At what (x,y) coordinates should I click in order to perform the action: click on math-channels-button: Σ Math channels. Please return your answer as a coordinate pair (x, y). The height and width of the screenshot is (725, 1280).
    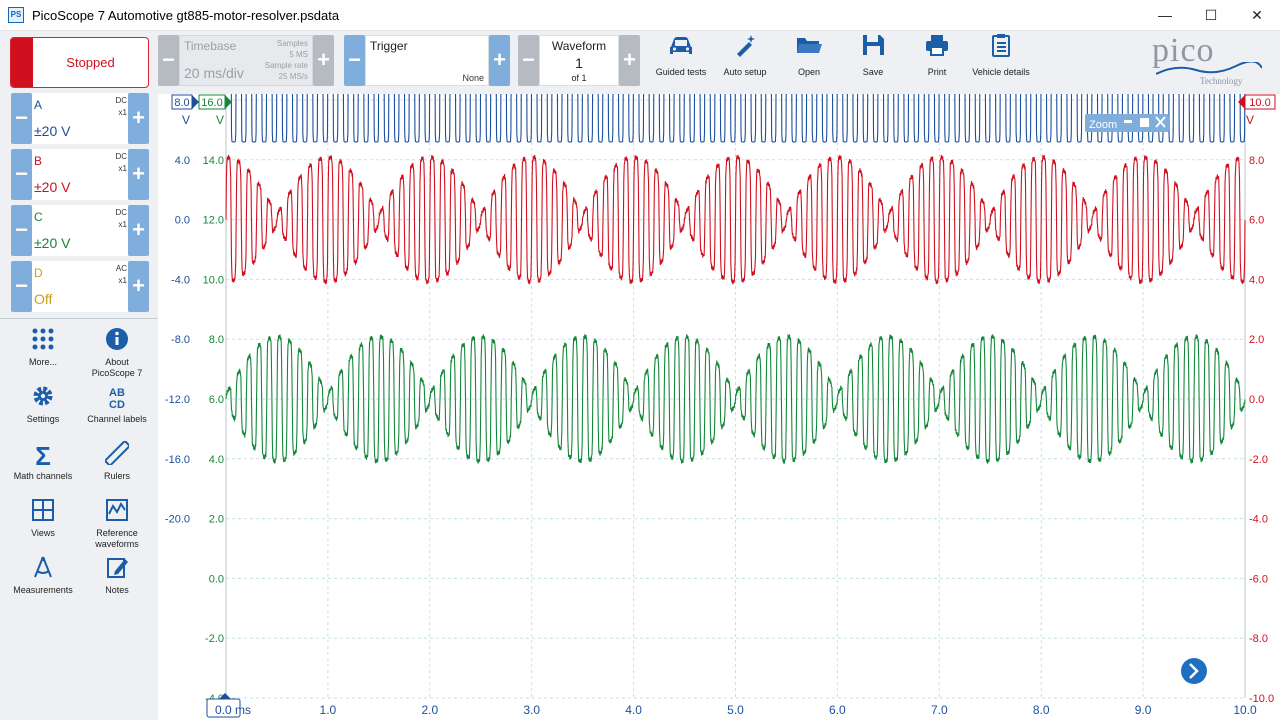
    Looking at the image, I should click on (43, 461).